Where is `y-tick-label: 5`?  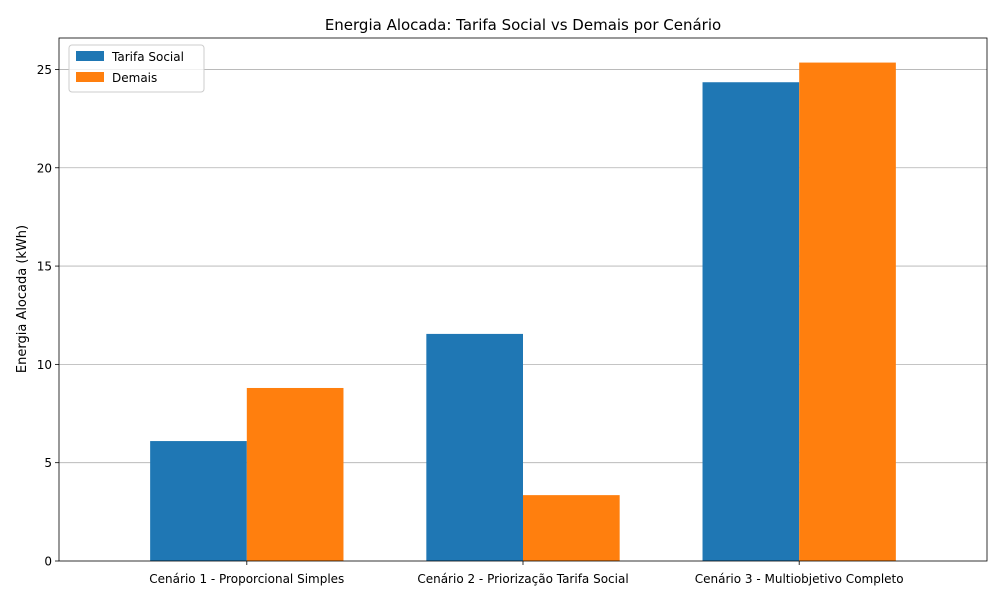
y-tick-label: 5 is located at coordinates (48, 463).